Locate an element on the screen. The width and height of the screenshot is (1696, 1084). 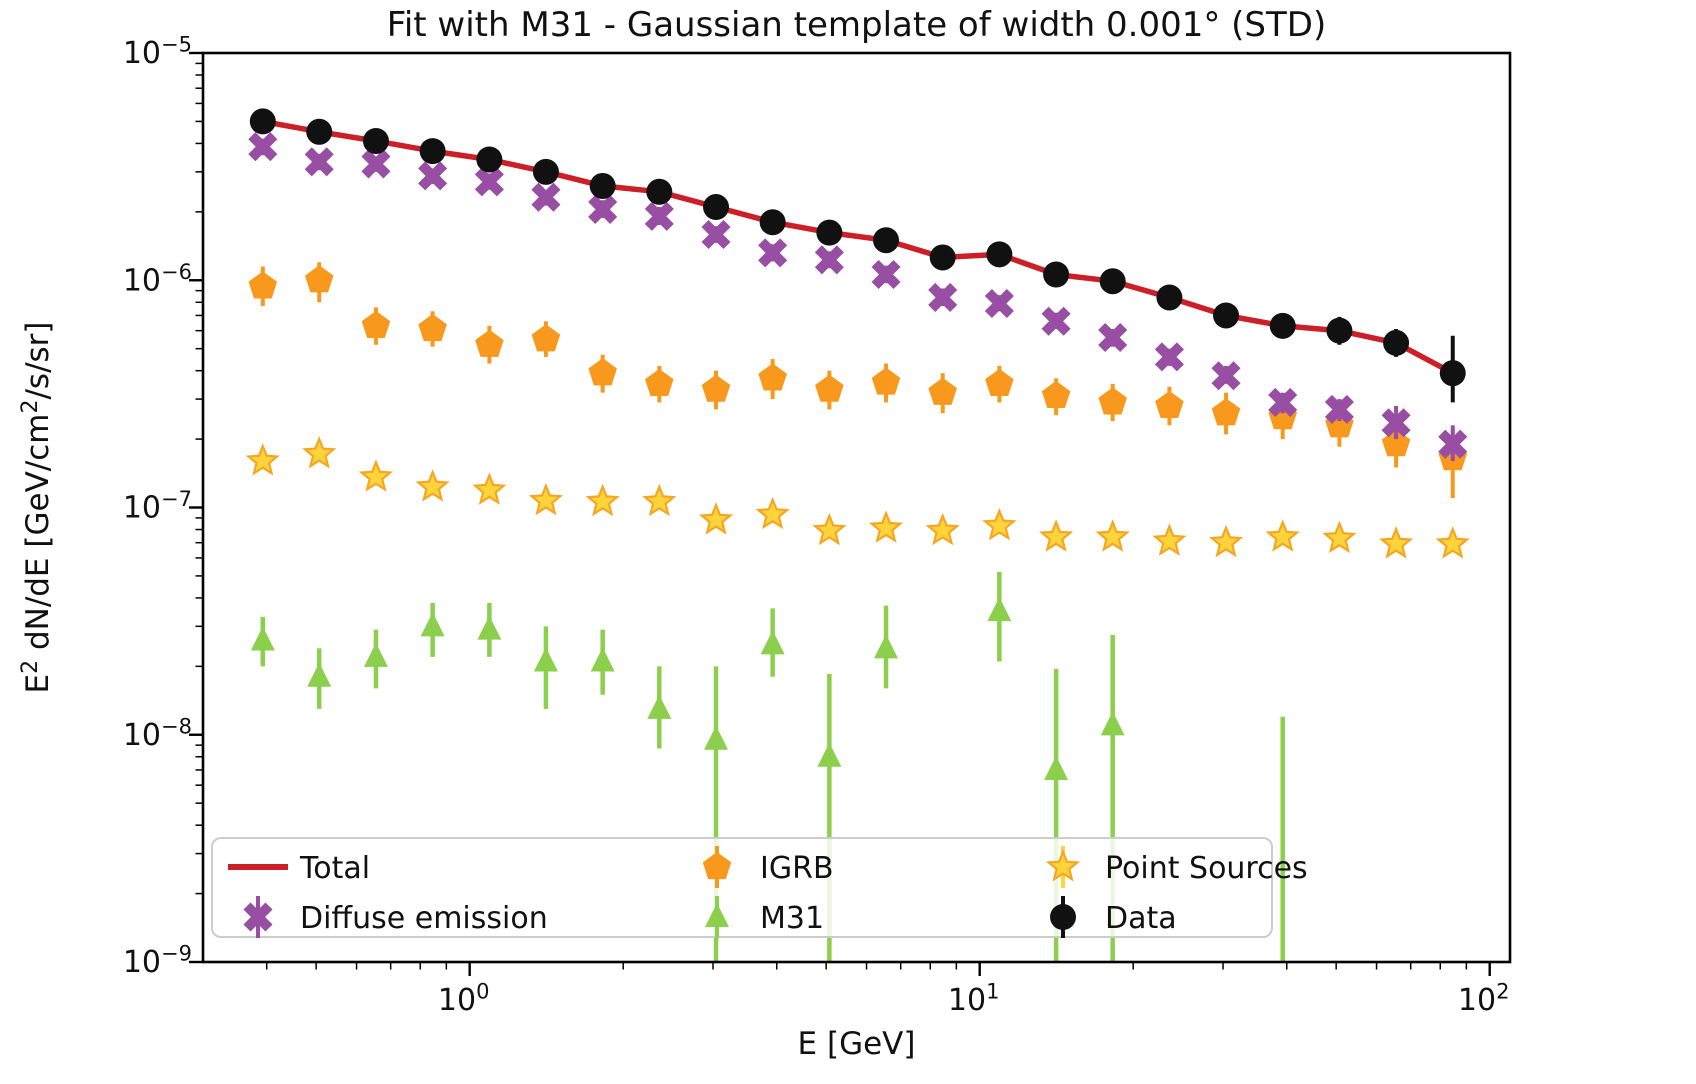
legend-entry-total: Total is located at coordinates (299, 868).